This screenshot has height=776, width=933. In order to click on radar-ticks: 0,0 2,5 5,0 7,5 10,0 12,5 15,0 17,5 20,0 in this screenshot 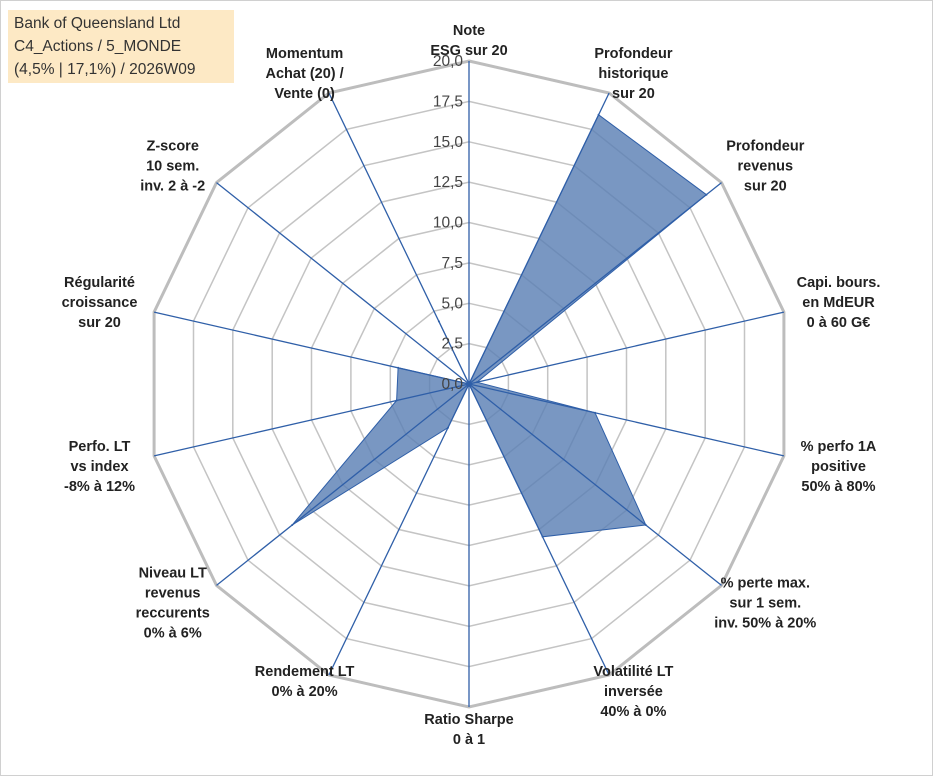, I will do `click(448, 223)`.